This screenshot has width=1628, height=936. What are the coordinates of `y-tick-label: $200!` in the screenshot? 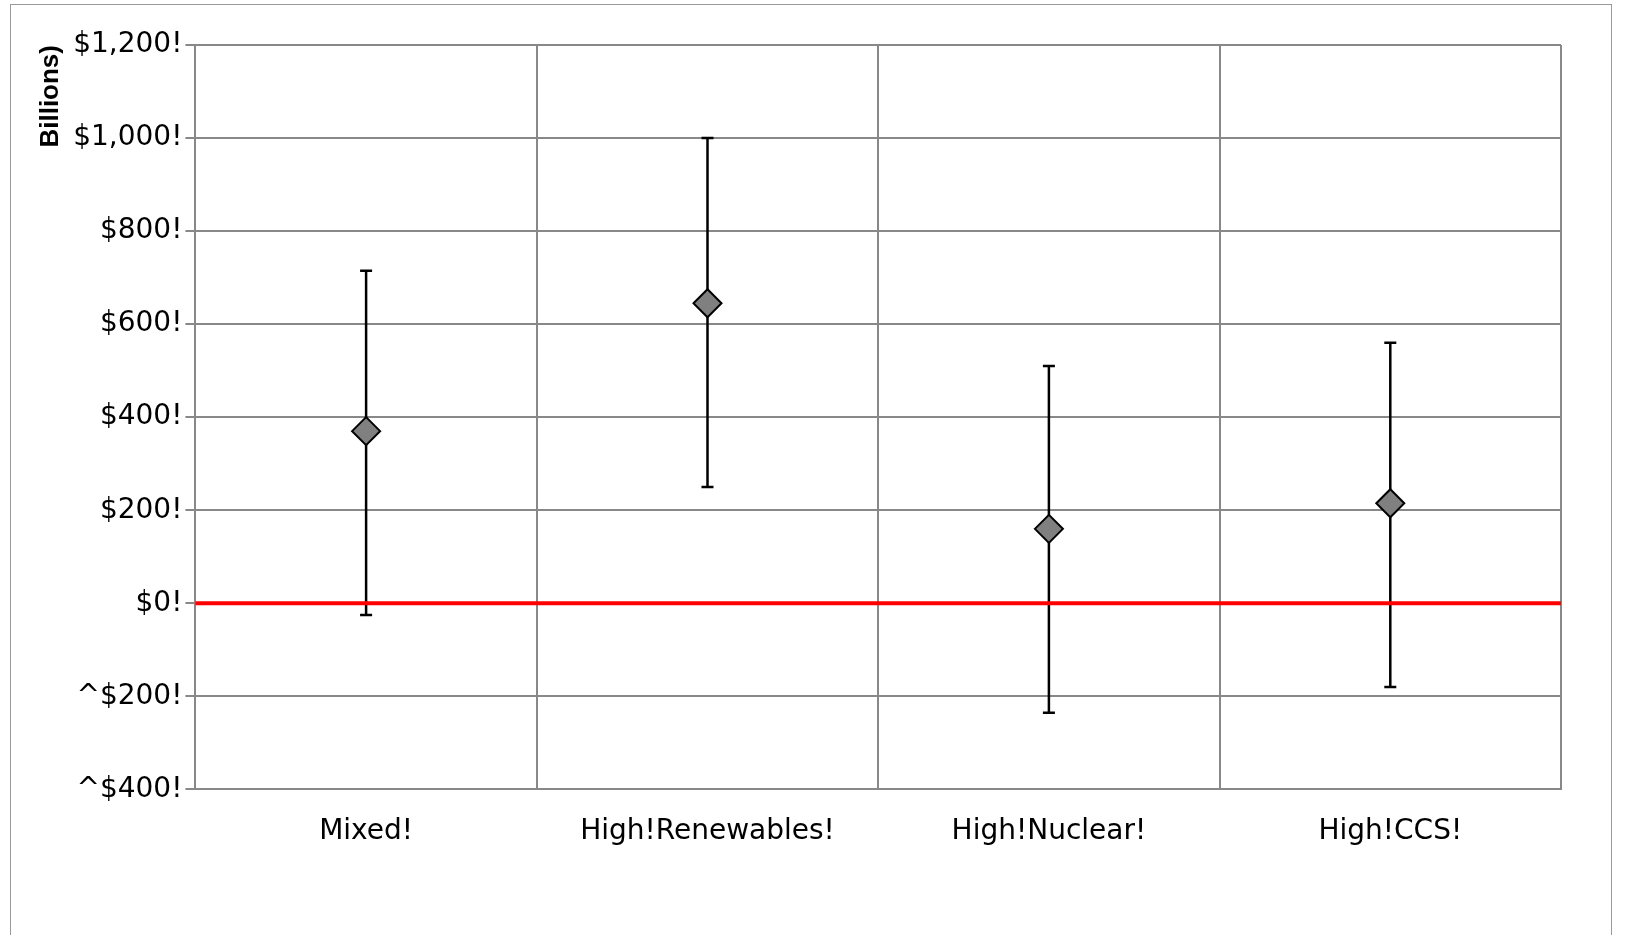 It's located at (141, 508).